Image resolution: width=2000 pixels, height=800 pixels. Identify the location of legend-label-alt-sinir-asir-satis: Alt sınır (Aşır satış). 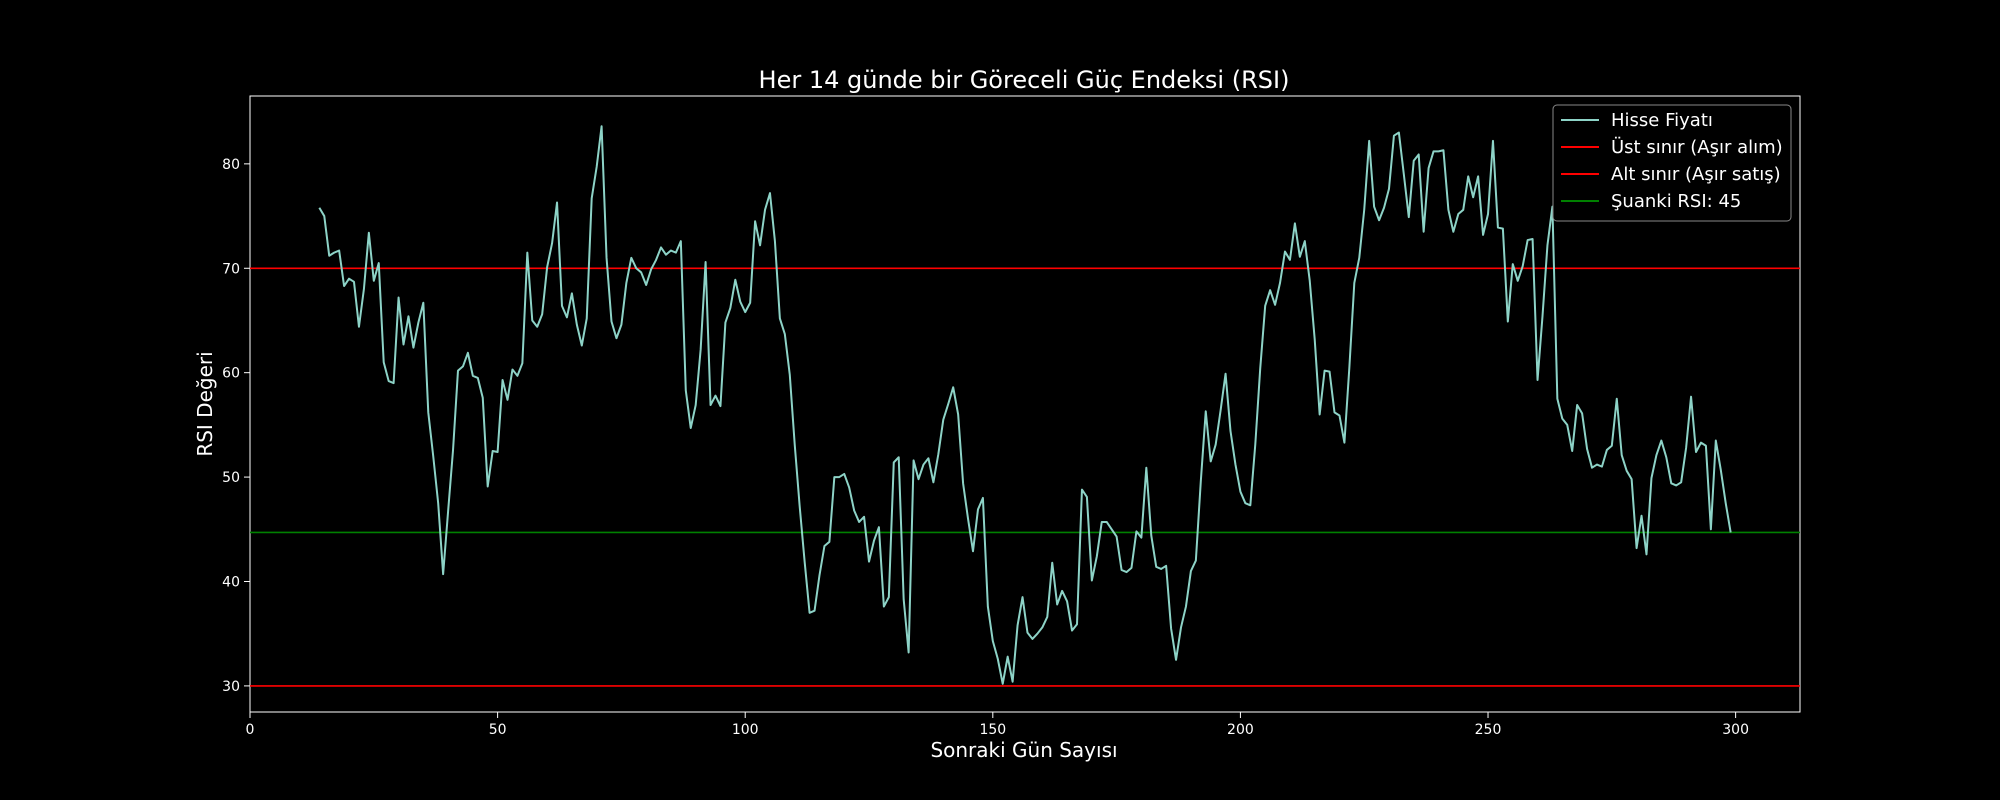
(1696, 174).